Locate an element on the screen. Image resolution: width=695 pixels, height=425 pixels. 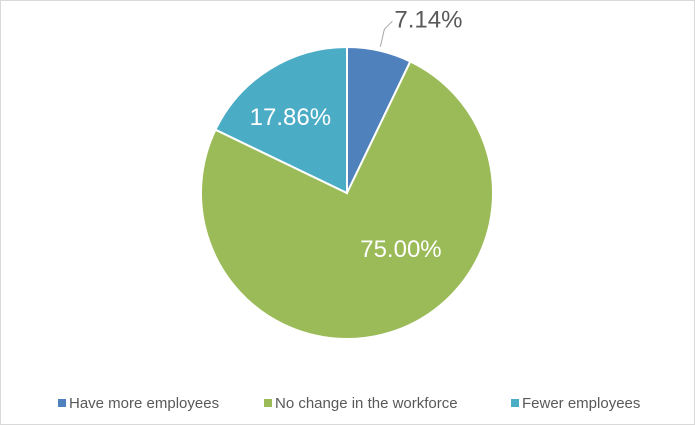
data-label: 17.86% is located at coordinates (290, 117).